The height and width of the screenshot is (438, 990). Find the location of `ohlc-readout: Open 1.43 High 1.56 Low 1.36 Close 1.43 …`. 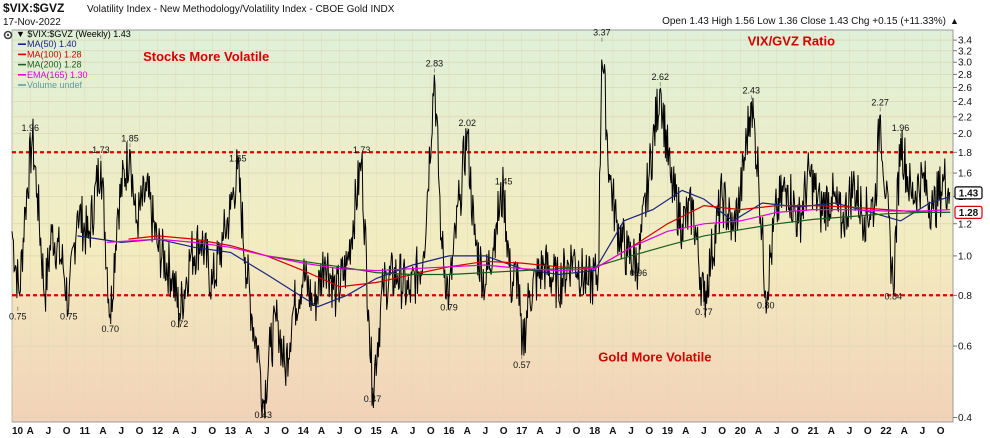

ohlc-readout: Open 1.43 High 1.56 Low 1.36 Close 1.43 … is located at coordinates (804, 21).